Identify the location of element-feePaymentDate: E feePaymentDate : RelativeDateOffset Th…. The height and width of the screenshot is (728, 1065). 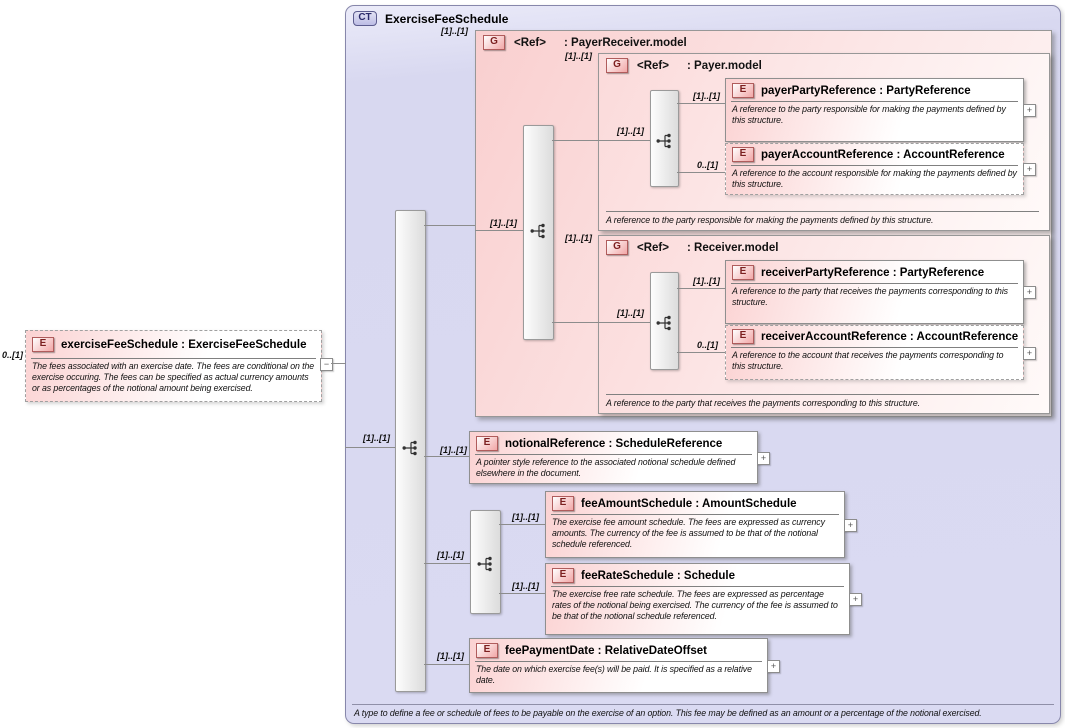
(624, 665).